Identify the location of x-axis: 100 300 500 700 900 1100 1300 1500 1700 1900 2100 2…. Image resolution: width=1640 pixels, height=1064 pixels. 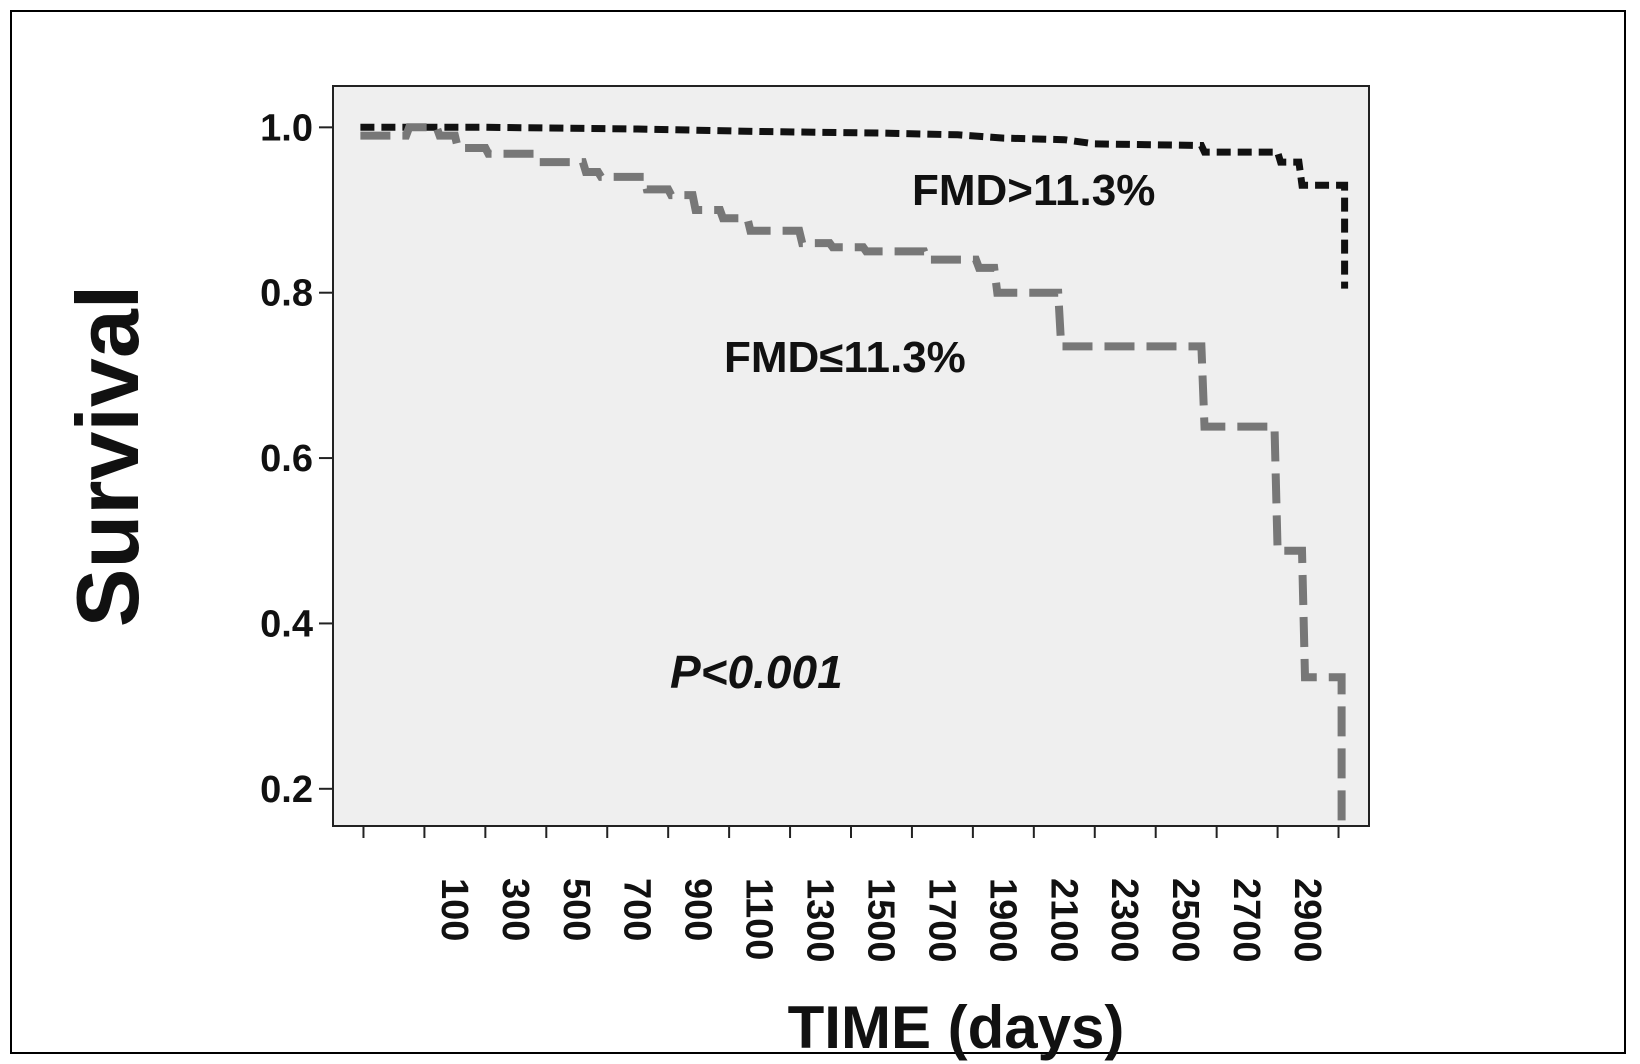
(851, 894).